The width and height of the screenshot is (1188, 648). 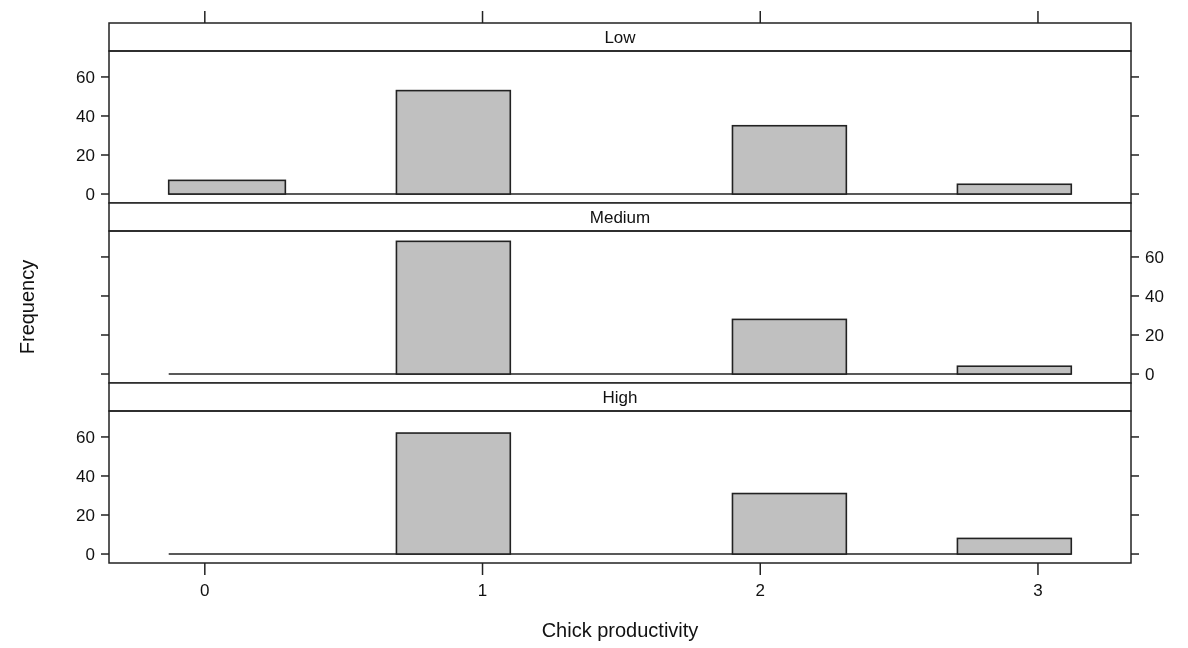 I want to click on y-axis-title: Frequency, so click(x=27, y=307).